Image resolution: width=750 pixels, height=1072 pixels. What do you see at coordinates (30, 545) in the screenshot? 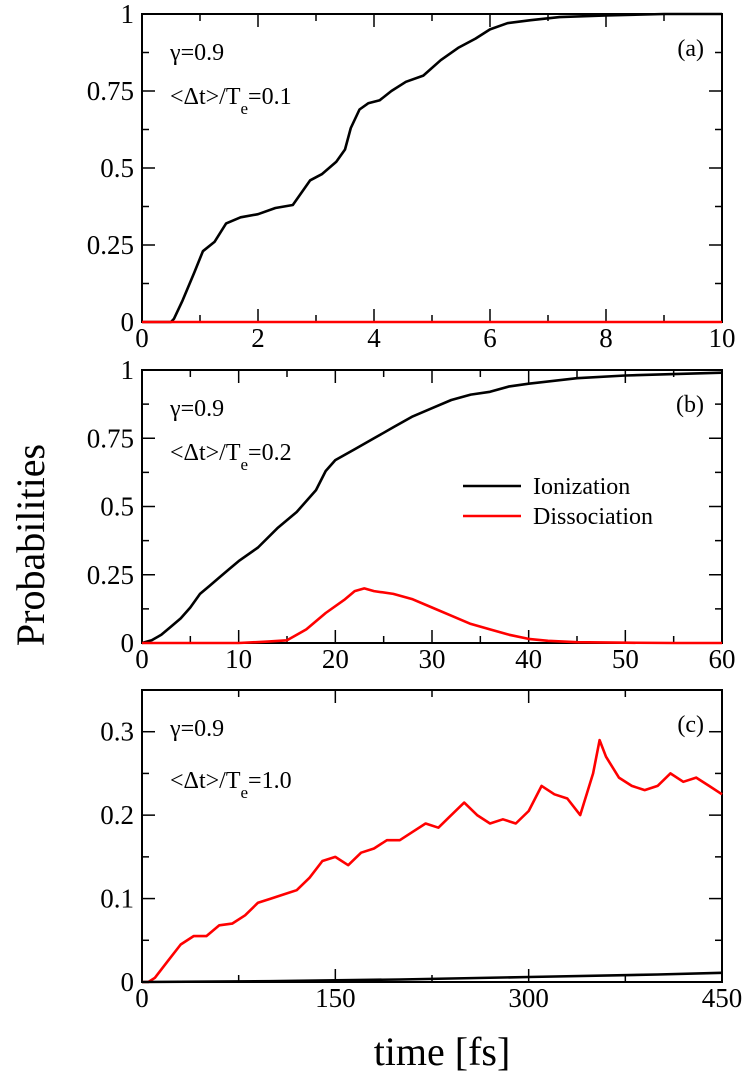
I see `y-axis-title: Probabilities` at bounding box center [30, 545].